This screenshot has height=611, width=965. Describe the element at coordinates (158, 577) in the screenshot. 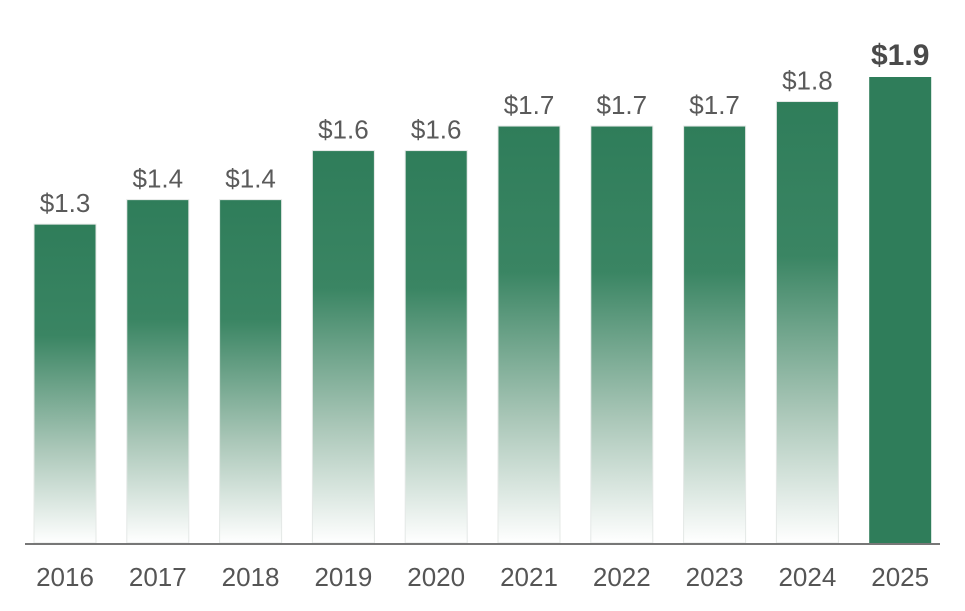

I see `x-tick-label-2017: 2017` at that location.